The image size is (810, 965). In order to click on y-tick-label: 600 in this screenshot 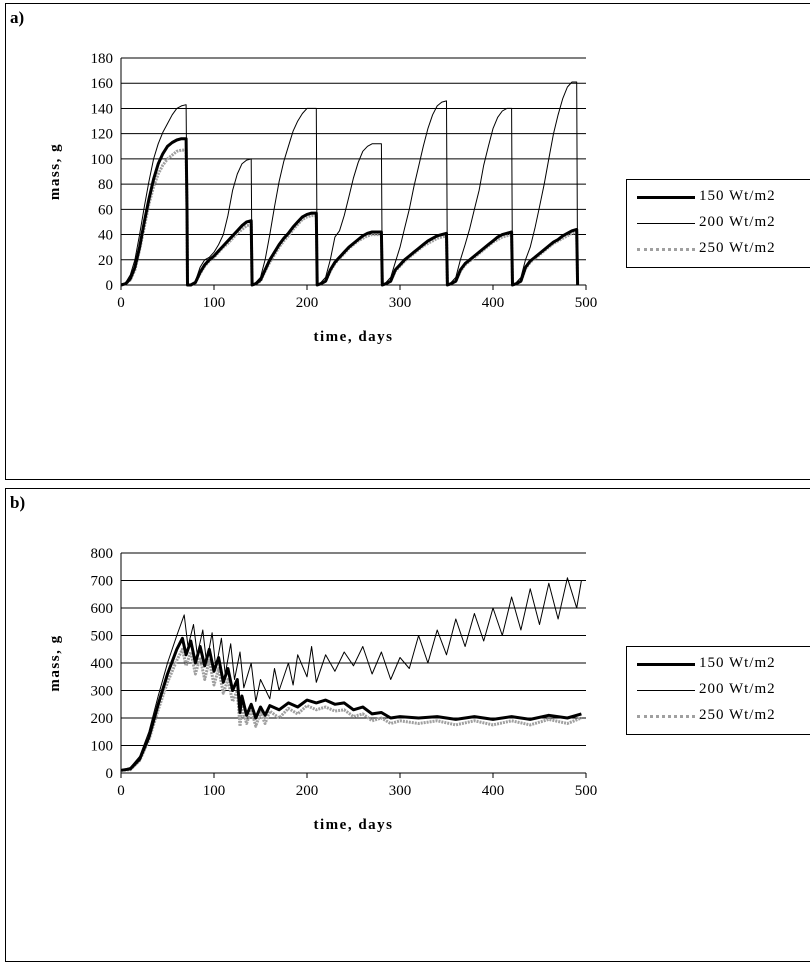, I will do `click(102, 609)`.